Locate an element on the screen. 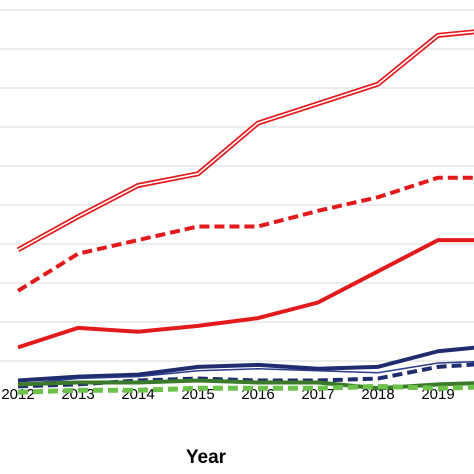 The height and width of the screenshot is (474, 474). x-axis-title: Year is located at coordinates (206, 457).